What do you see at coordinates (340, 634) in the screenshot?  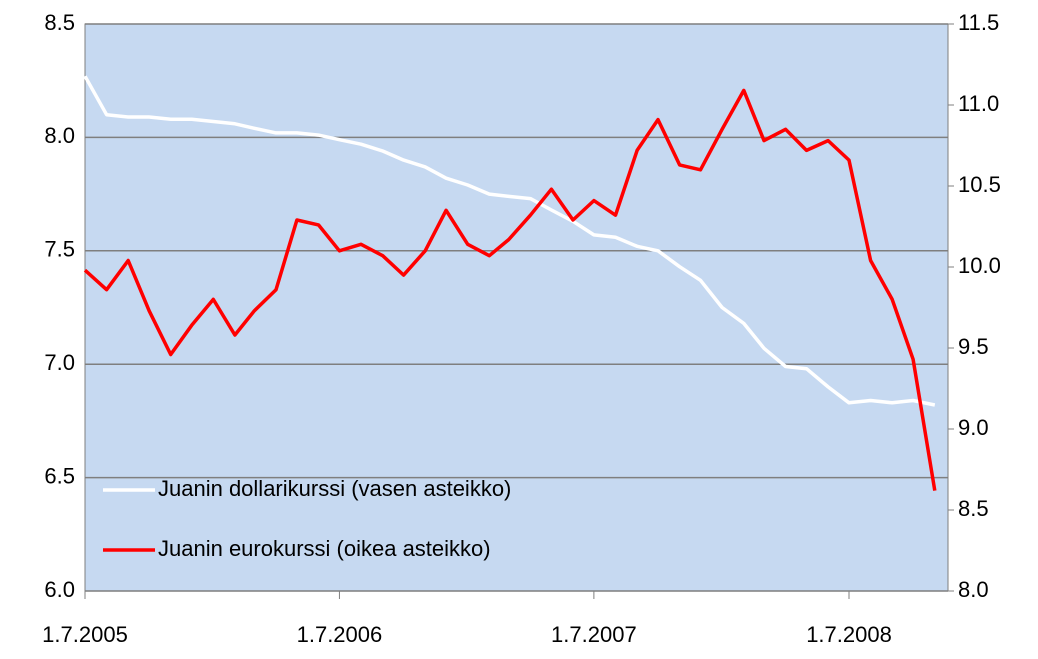 I see `x-tick-label: 1.7.2006` at bounding box center [340, 634].